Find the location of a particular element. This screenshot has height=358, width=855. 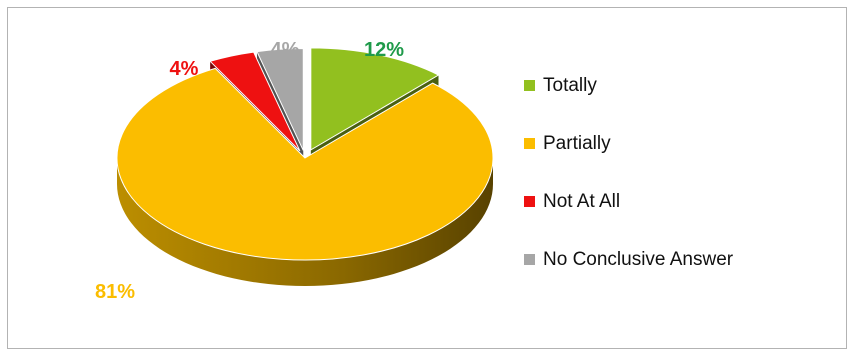

data-label-not-at-all: 4% is located at coordinates (184, 69).